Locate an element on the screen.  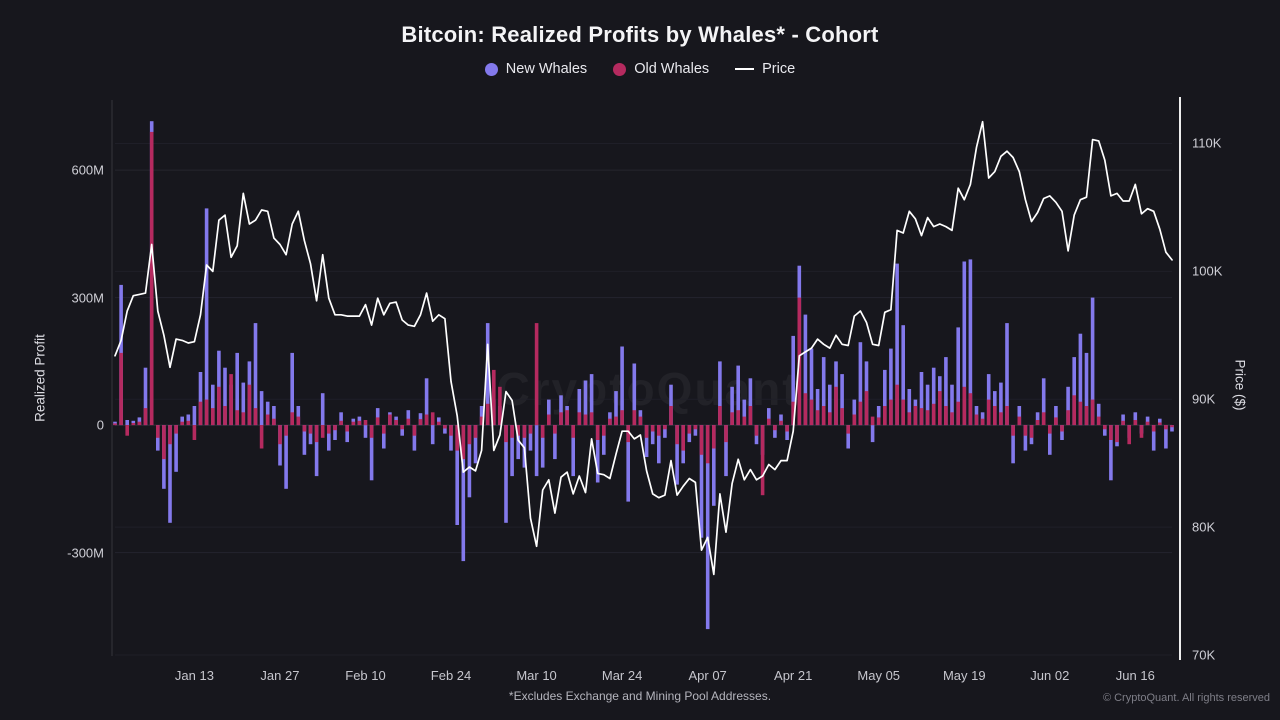
legend-item-price: Price is located at coordinates (765, 69).